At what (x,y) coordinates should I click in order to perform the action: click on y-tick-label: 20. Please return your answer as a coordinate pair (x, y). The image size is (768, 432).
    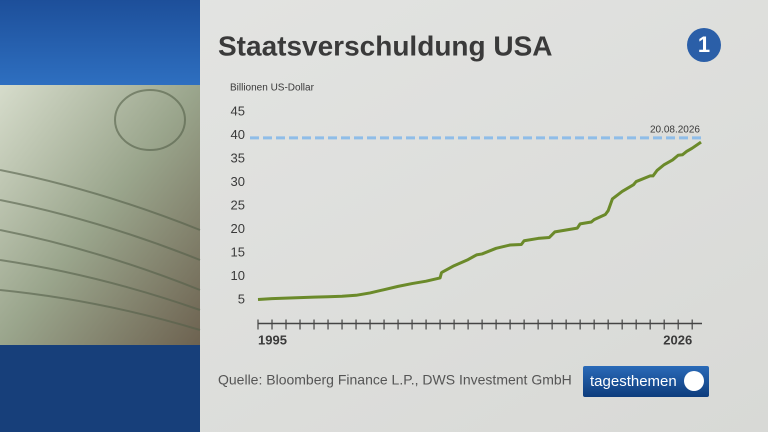
    Looking at the image, I should click on (238, 228).